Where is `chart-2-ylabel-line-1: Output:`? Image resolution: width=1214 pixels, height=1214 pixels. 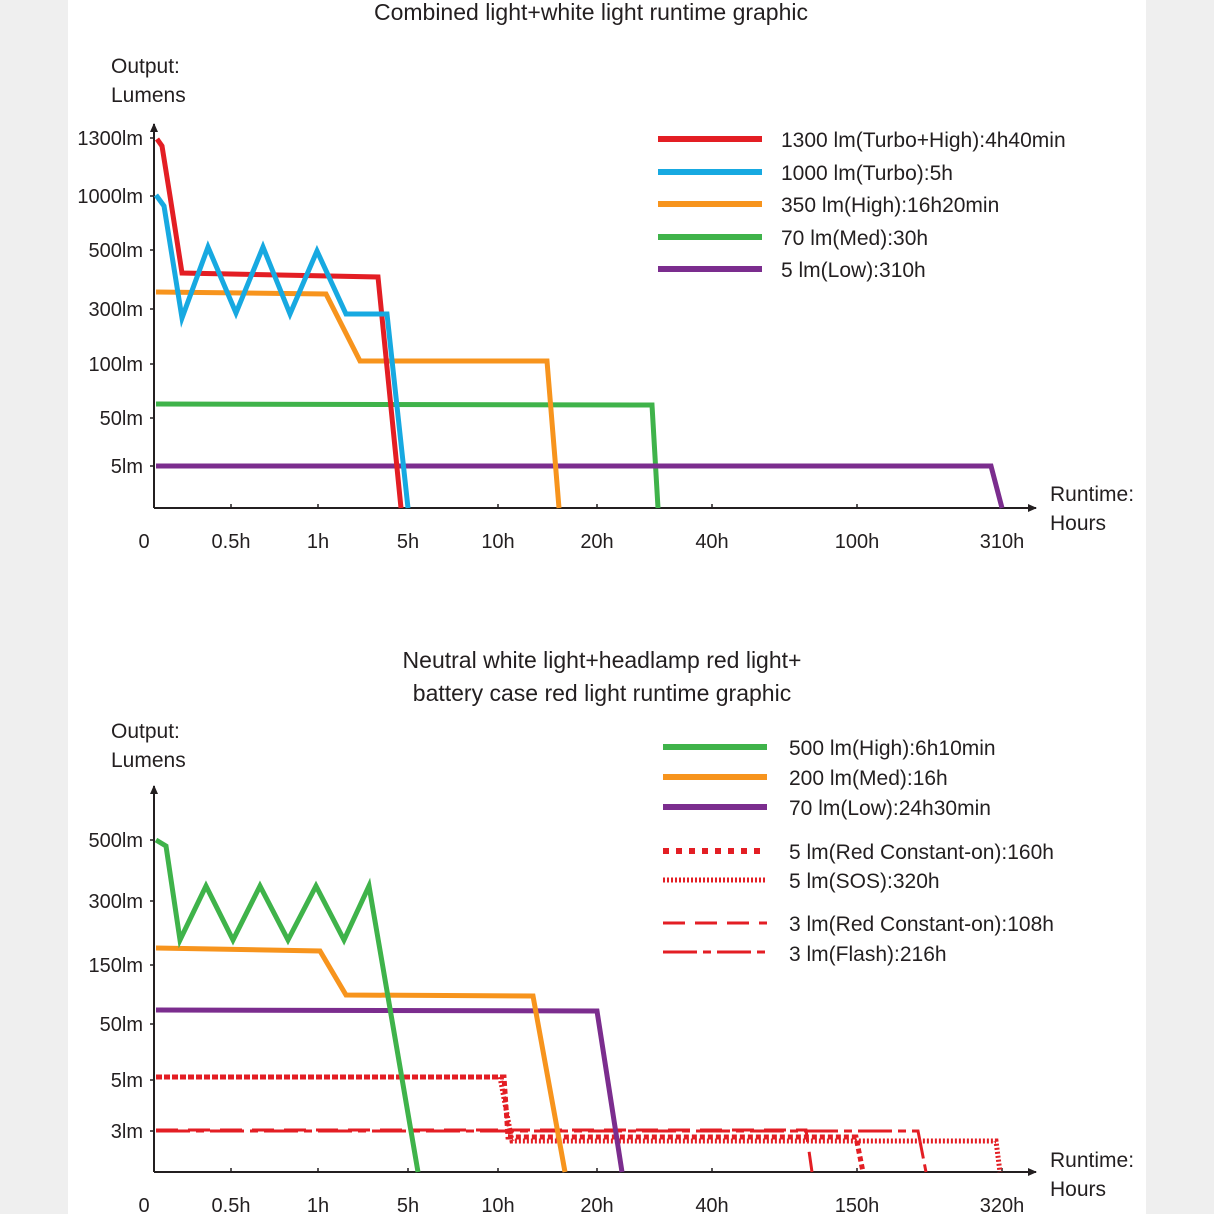
chart-2-ylabel-line-1: Output: is located at coordinates (145, 731).